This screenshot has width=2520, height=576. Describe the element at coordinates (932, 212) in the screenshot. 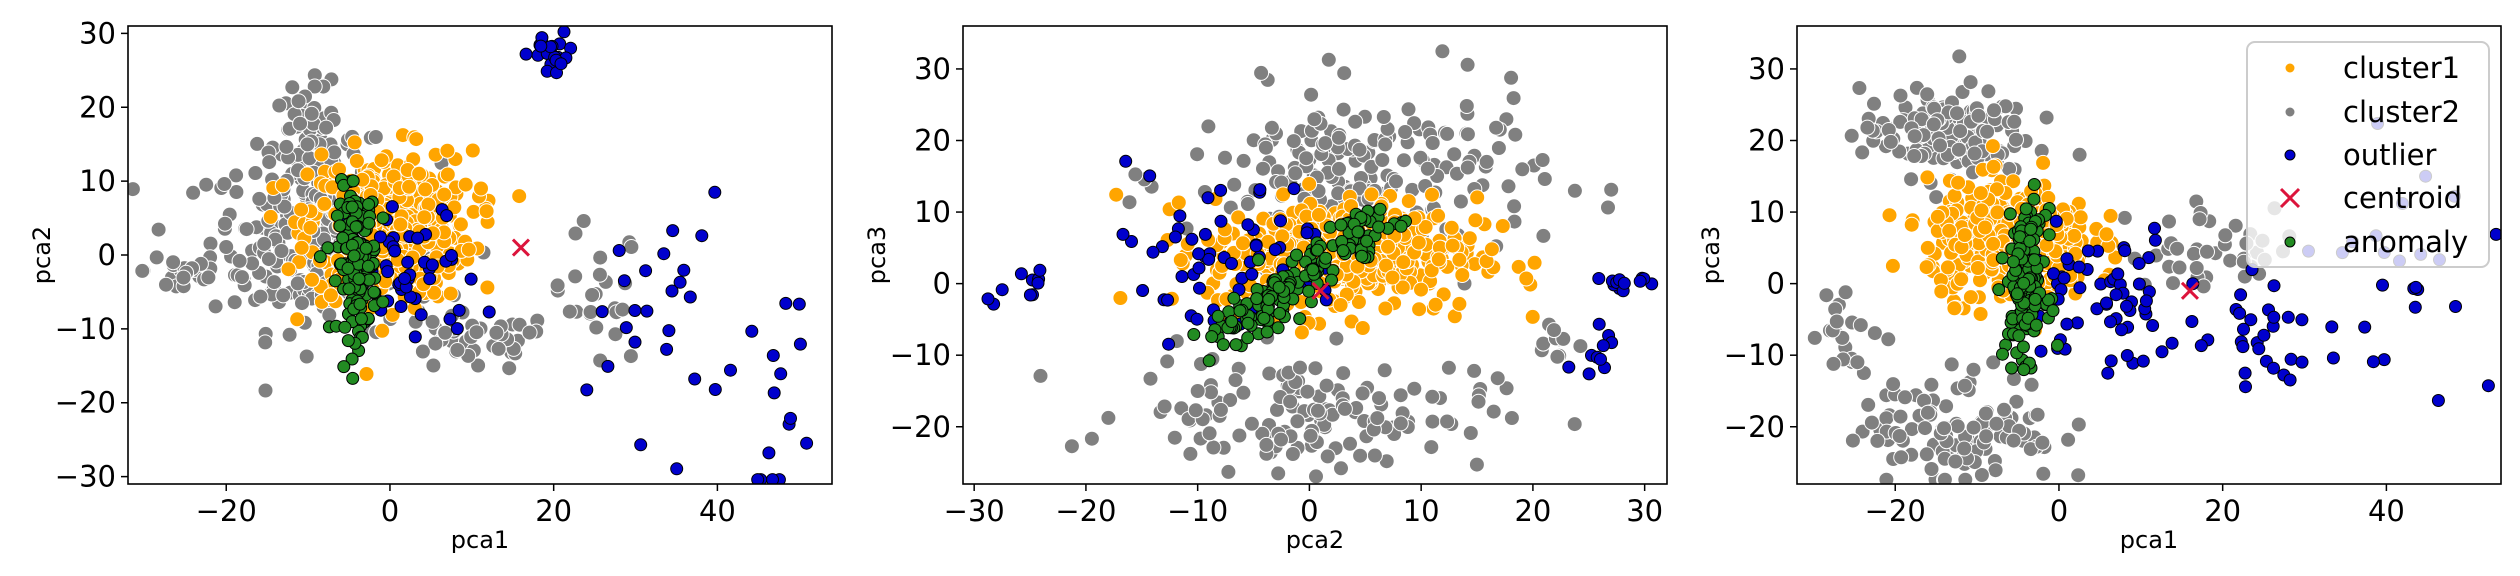

I see `y-tick-label: 10` at that location.